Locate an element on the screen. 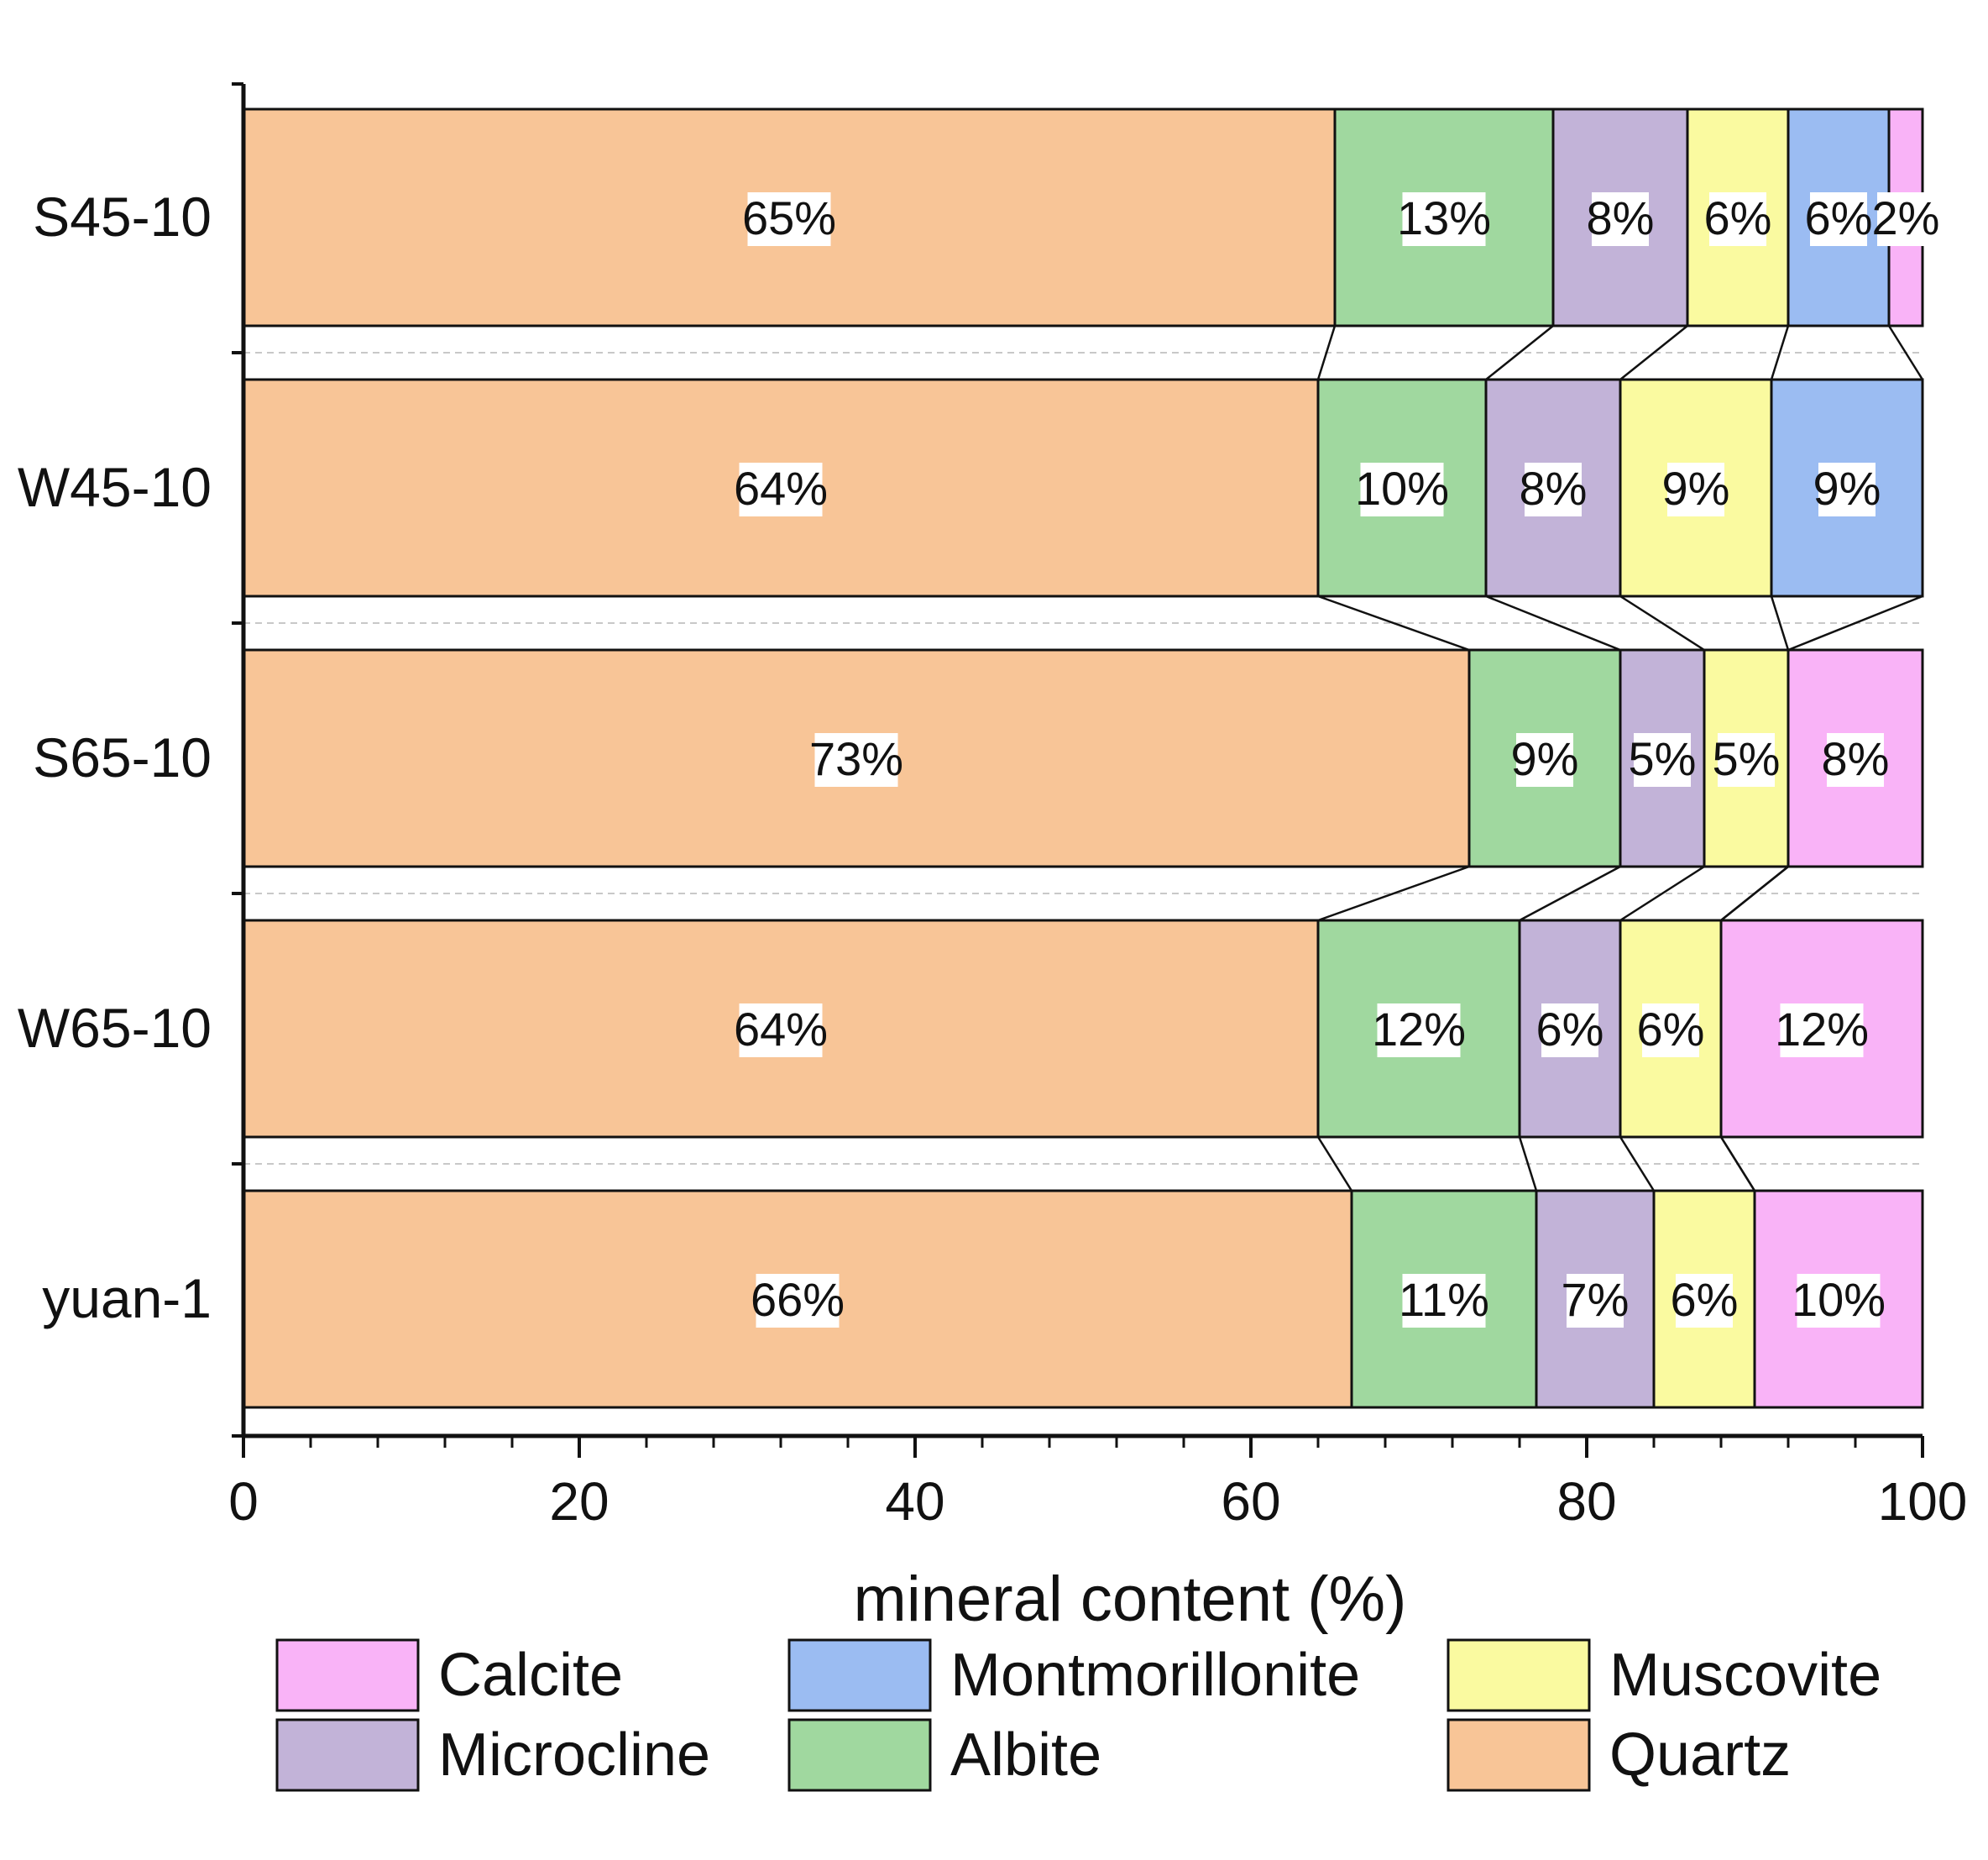 This screenshot has width=1988, height=1860. legend-label-quartz: Quartz is located at coordinates (1700, 1755).